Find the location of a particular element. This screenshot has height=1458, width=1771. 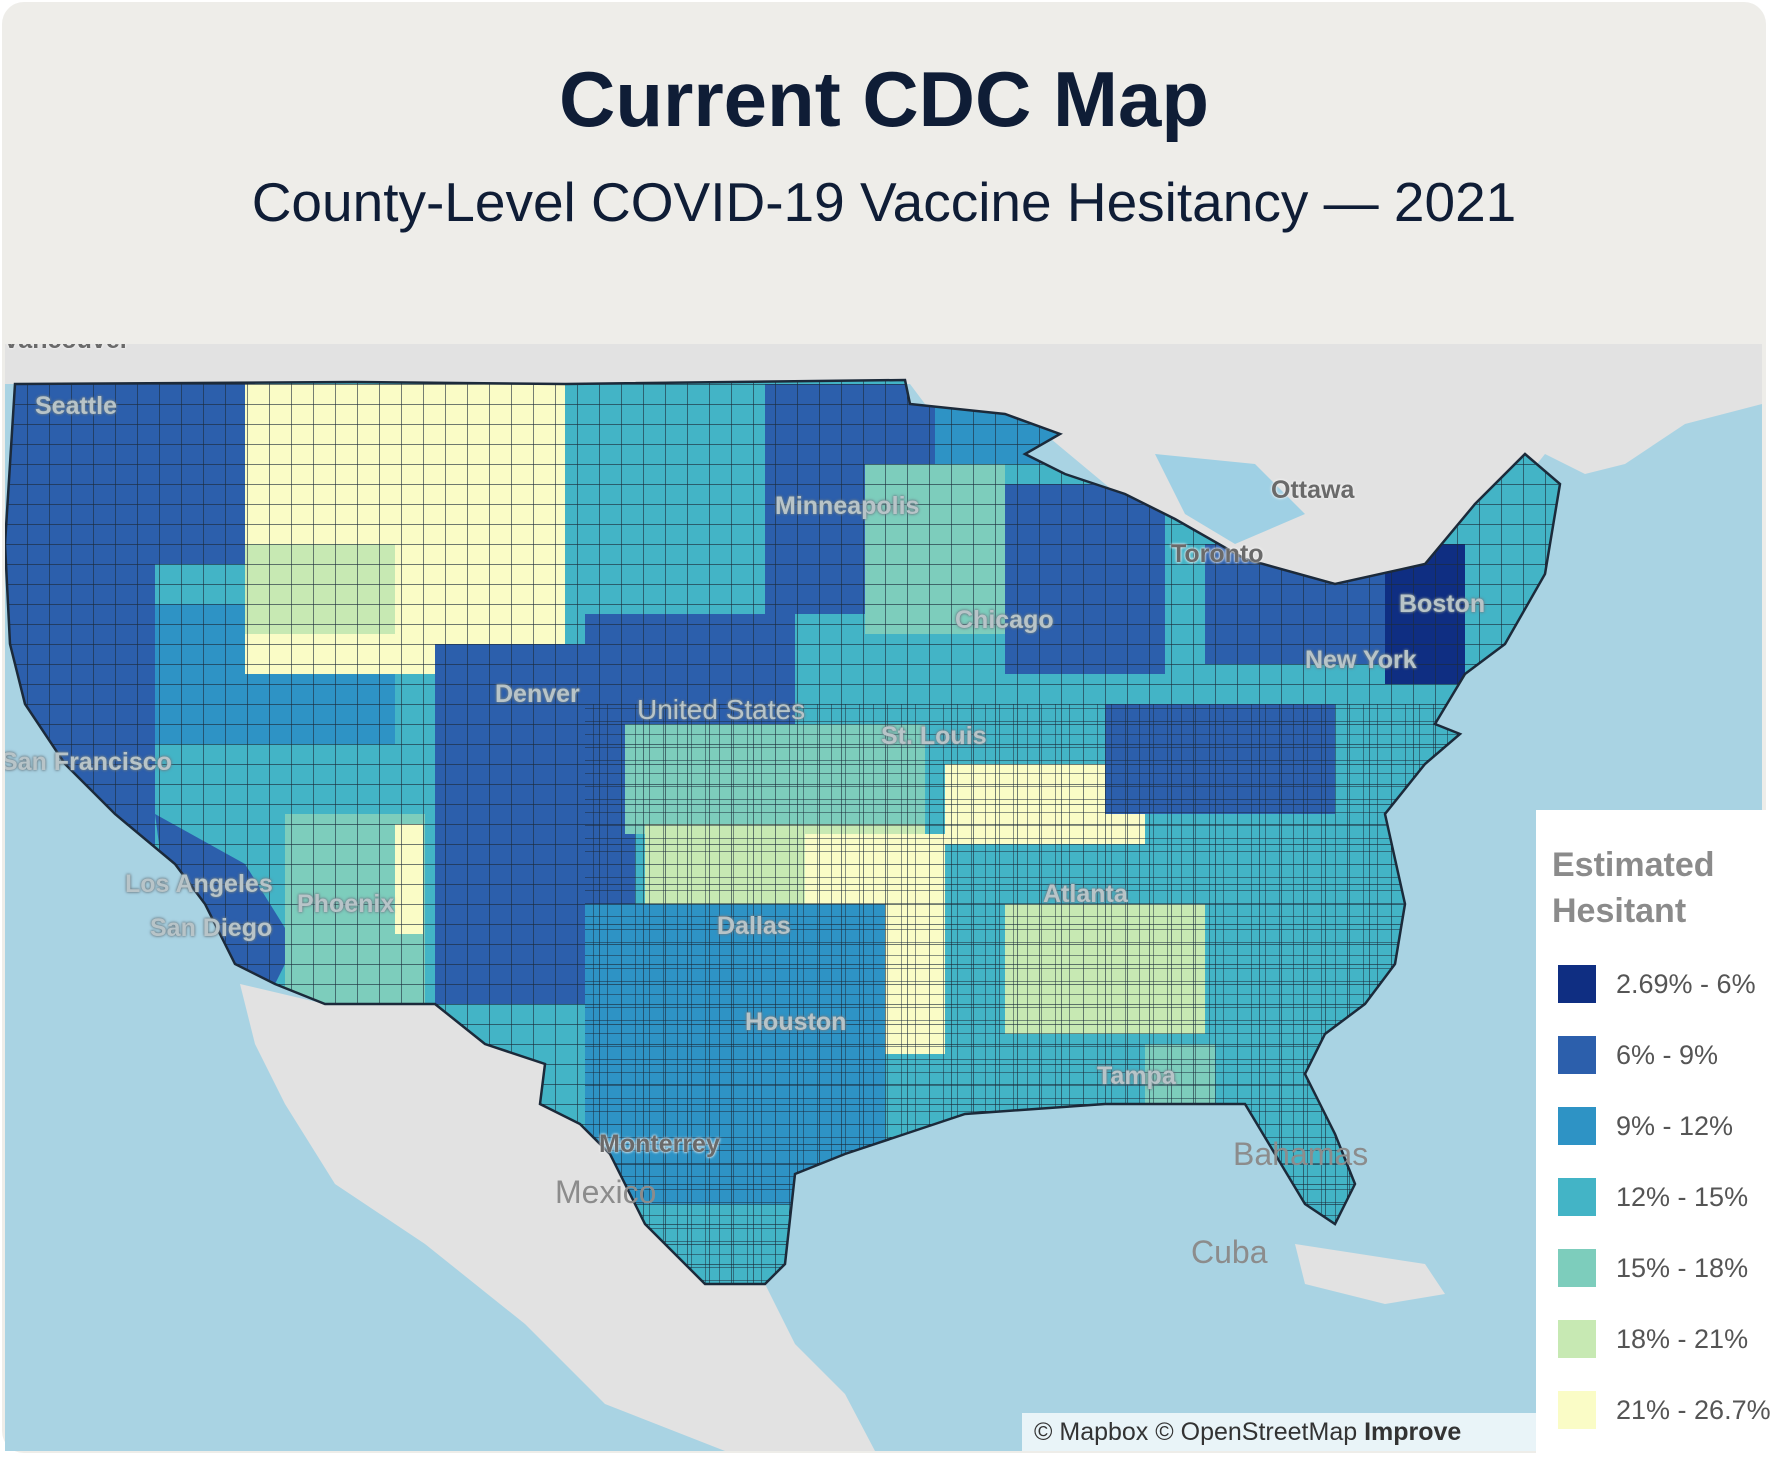

city-label-seattle: Seattle is located at coordinates (76, 406).